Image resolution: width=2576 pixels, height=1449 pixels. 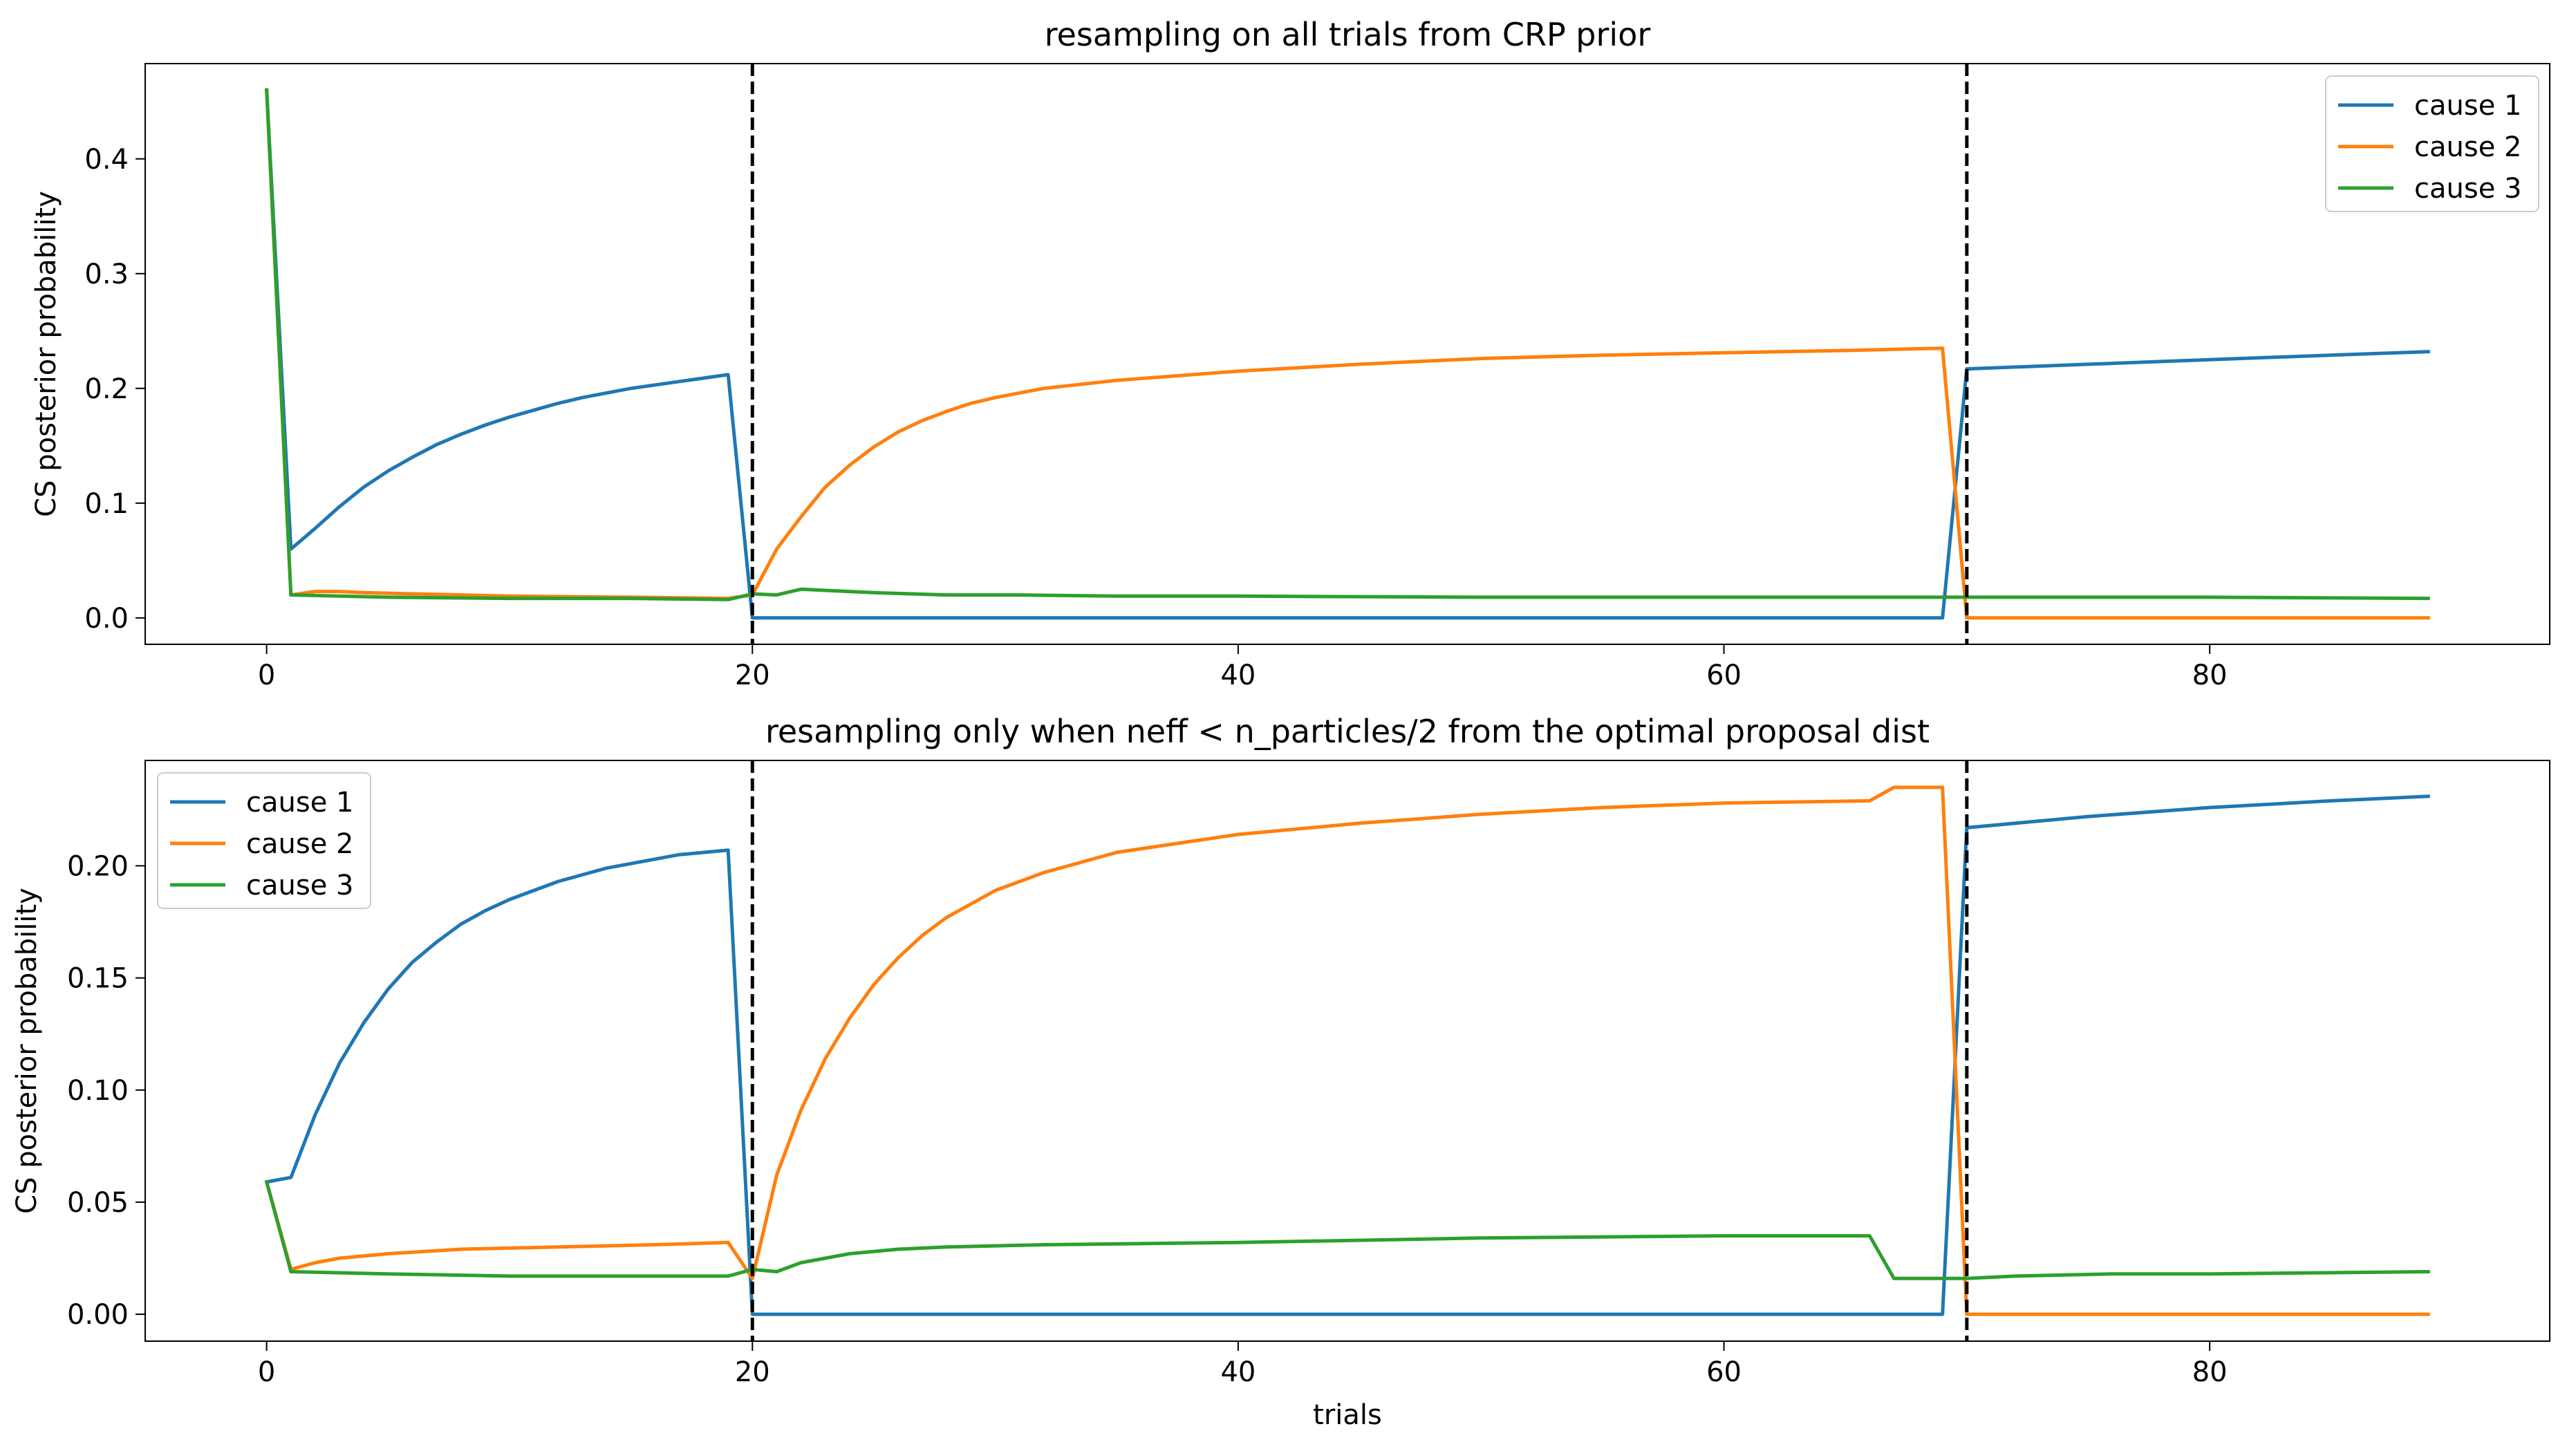 I want to click on bottom-chart-ytick-label: 0.15, so click(x=98, y=979).